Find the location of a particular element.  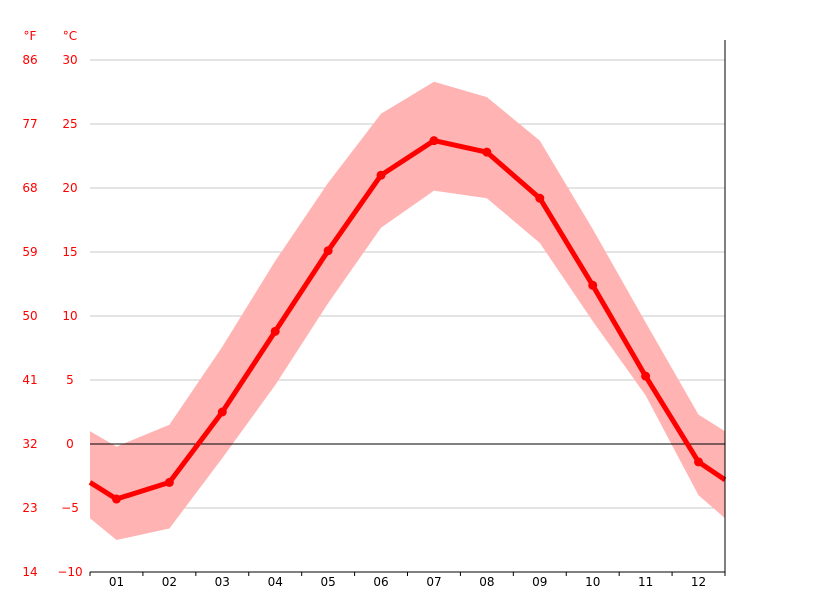

x-tick-label-10: 10 is located at coordinates (592, 582).